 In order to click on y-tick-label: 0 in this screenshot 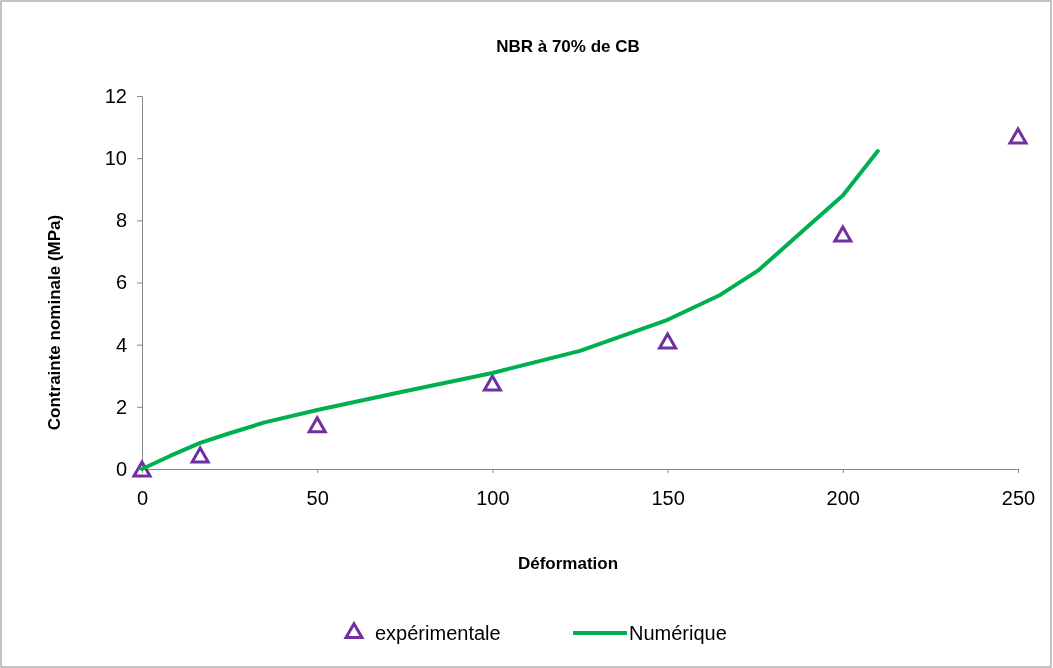, I will do `click(121, 468)`.